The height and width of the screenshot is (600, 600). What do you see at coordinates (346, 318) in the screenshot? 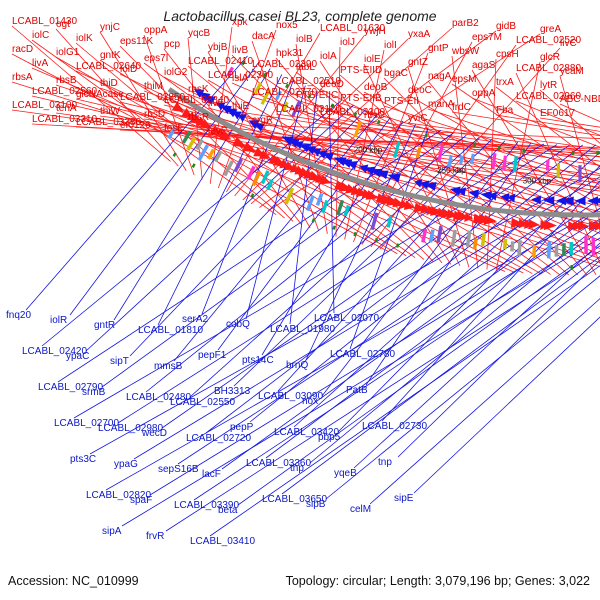
I see `reverse-gene-label: LCABL_02070` at bounding box center [346, 318].